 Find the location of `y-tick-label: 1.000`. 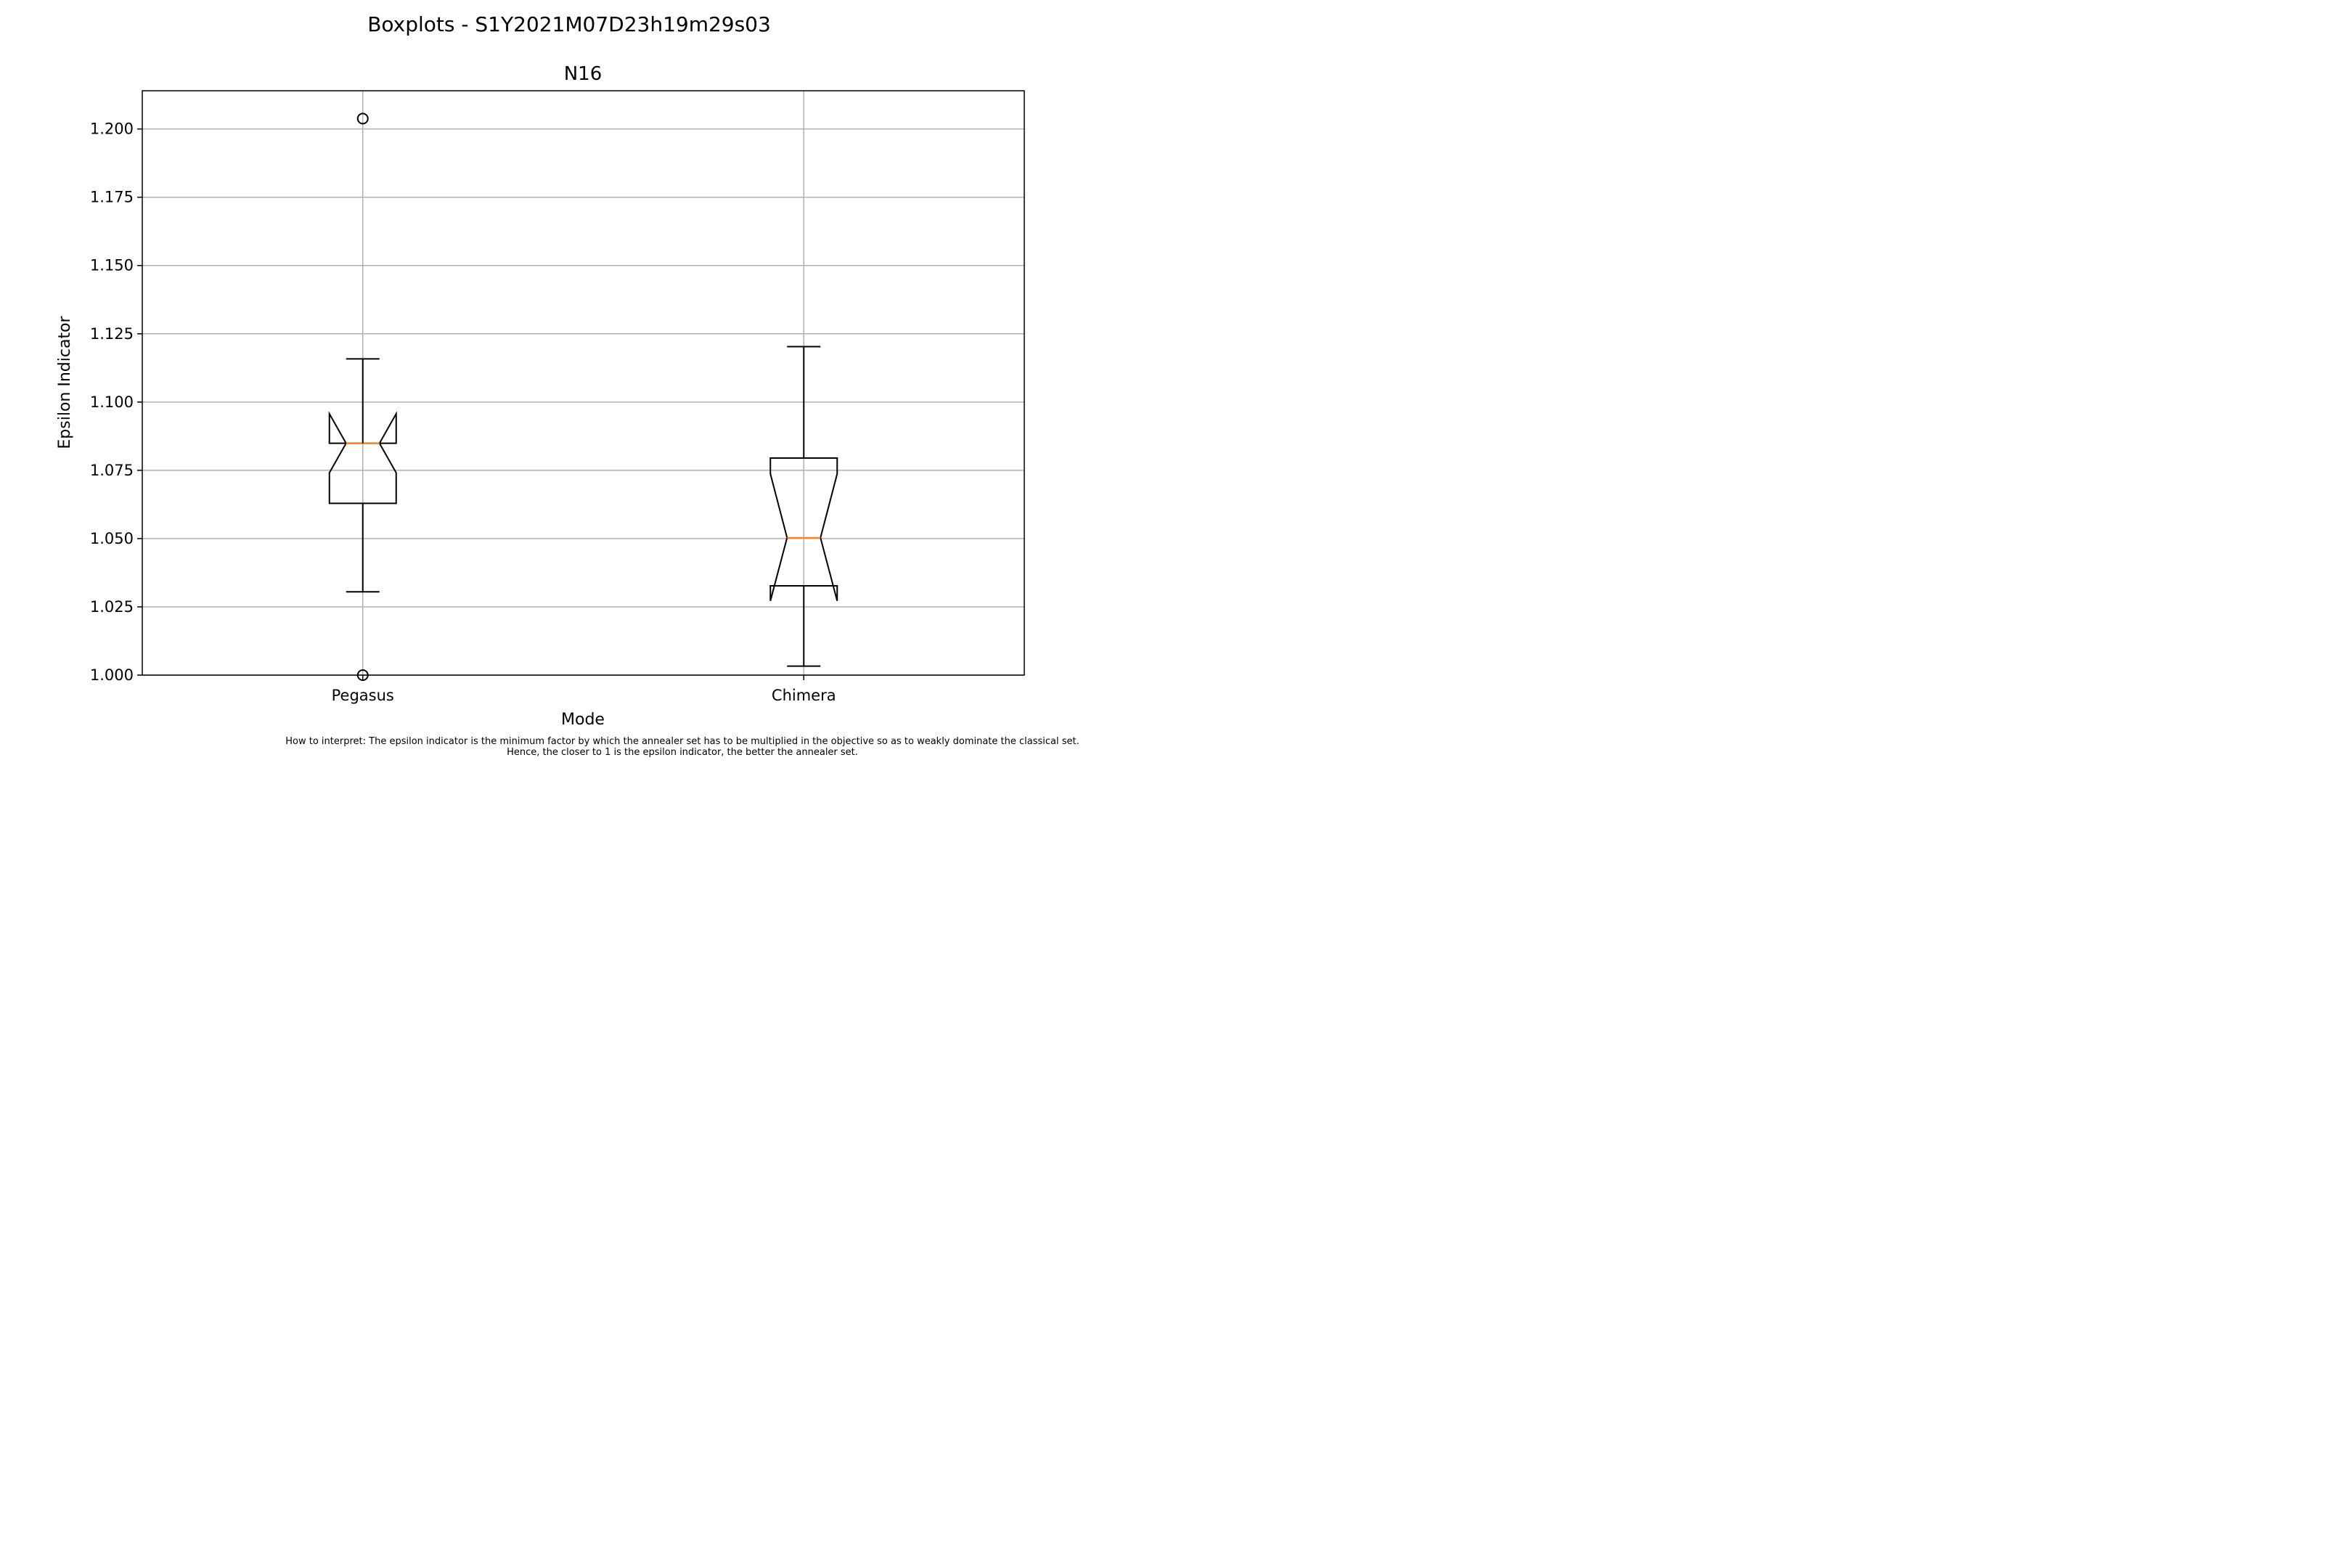

y-tick-label: 1.000 is located at coordinates (112, 675).